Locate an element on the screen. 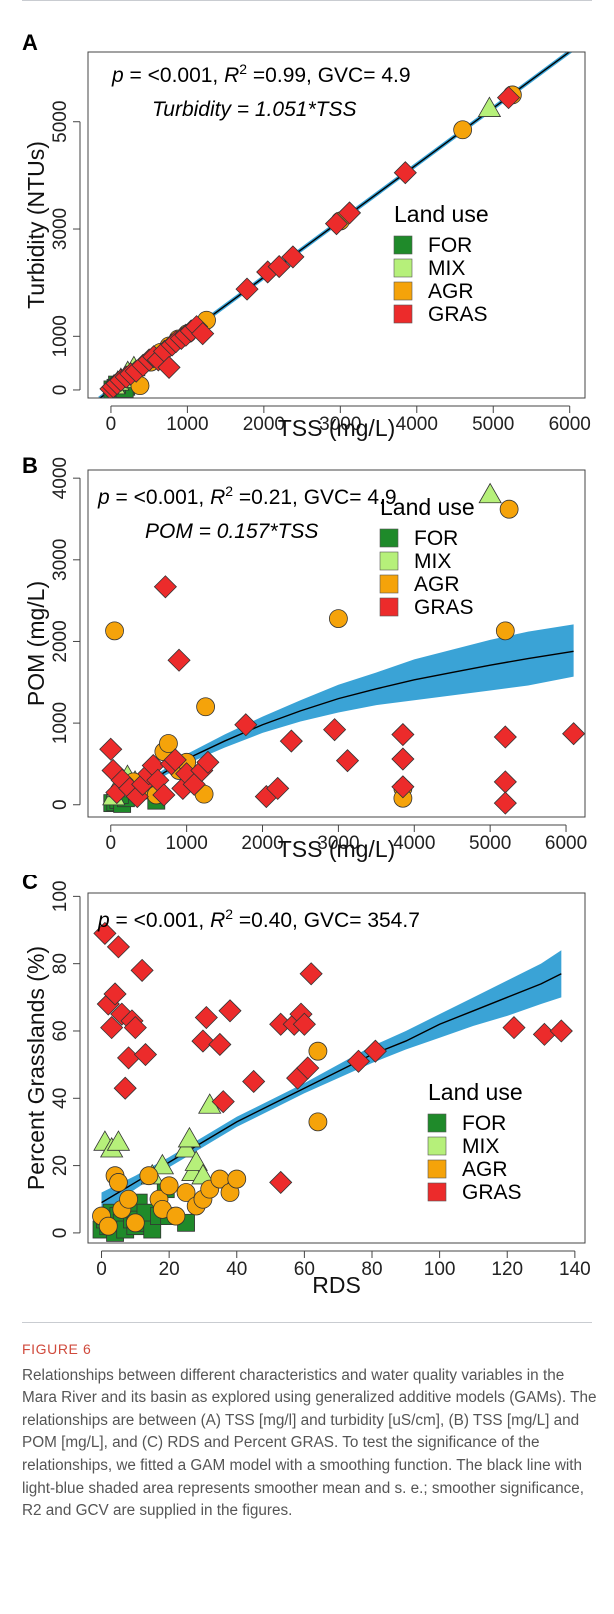 This screenshot has width=614, height=1614. y-tick-label: 1000 is located at coordinates (60, 723).